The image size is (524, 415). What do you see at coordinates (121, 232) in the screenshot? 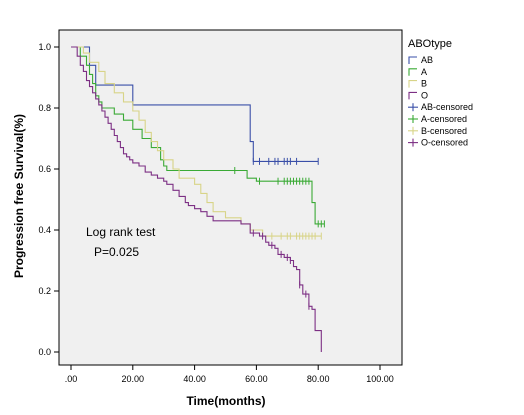
I see `annotation-line-1: Log rank test` at bounding box center [121, 232].